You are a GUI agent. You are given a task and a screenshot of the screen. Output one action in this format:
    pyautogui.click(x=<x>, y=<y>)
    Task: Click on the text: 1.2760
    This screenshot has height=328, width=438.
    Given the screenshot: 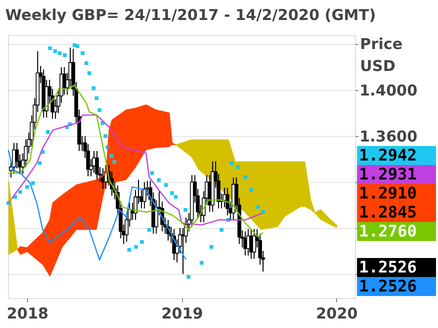 What is the action you would take?
    pyautogui.click(x=388, y=231)
    